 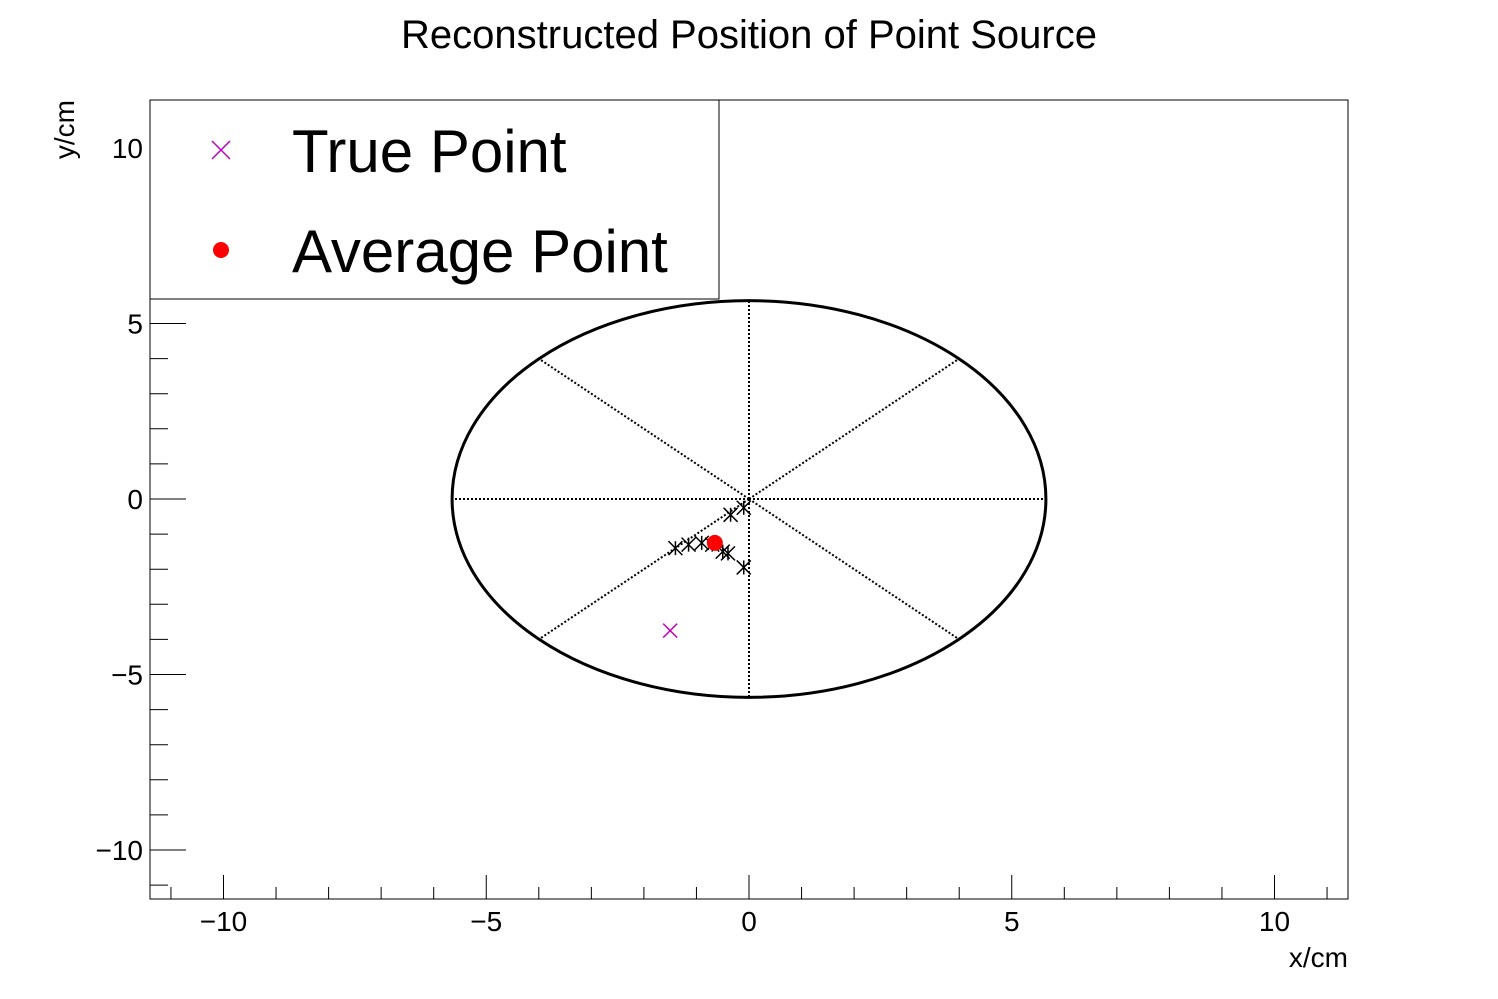 What do you see at coordinates (120, 850) in the screenshot?
I see `y-tick-label: −10` at bounding box center [120, 850].